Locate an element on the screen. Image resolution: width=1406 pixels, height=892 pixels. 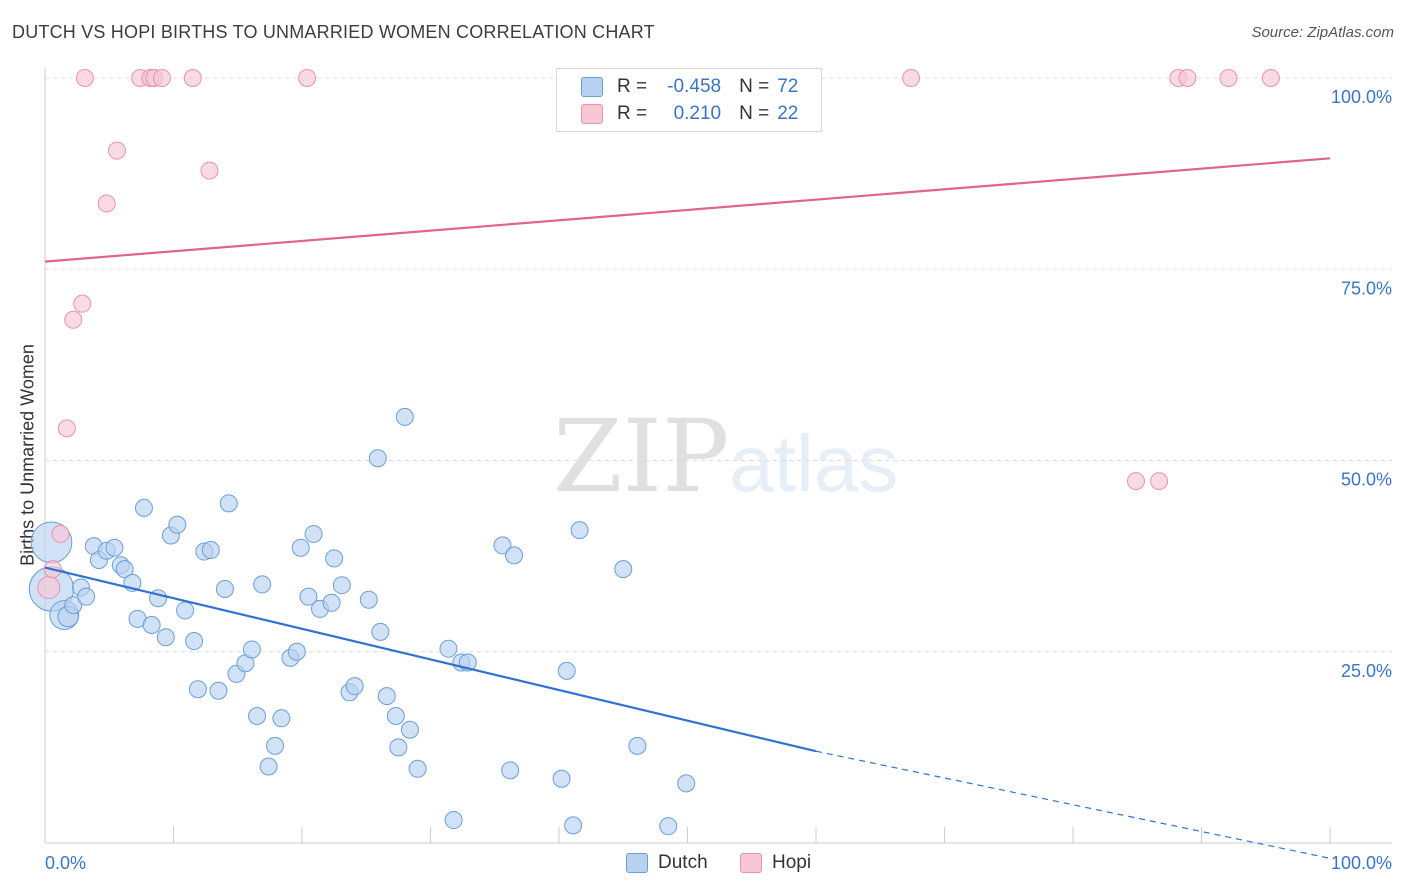
x-tick-label-0: 0.0% is located at coordinates (65, 863).